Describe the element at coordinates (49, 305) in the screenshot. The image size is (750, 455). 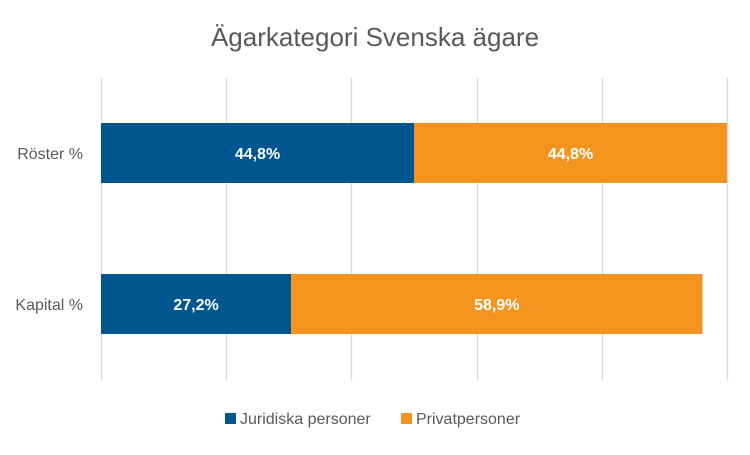
I see `category-label: Kapital %` at that location.